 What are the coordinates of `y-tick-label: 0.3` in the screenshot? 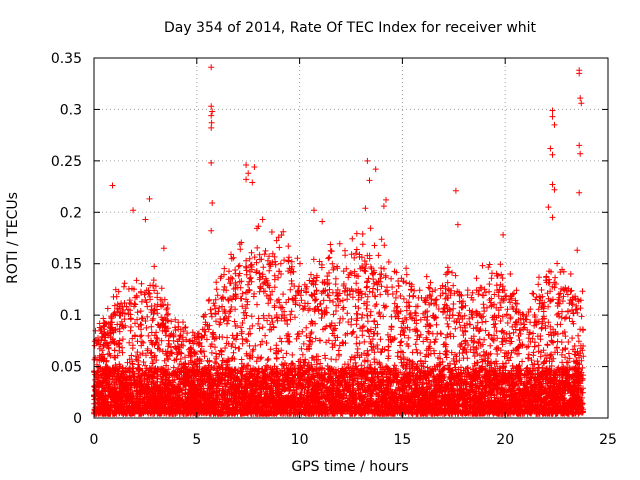 It's located at (71, 110).